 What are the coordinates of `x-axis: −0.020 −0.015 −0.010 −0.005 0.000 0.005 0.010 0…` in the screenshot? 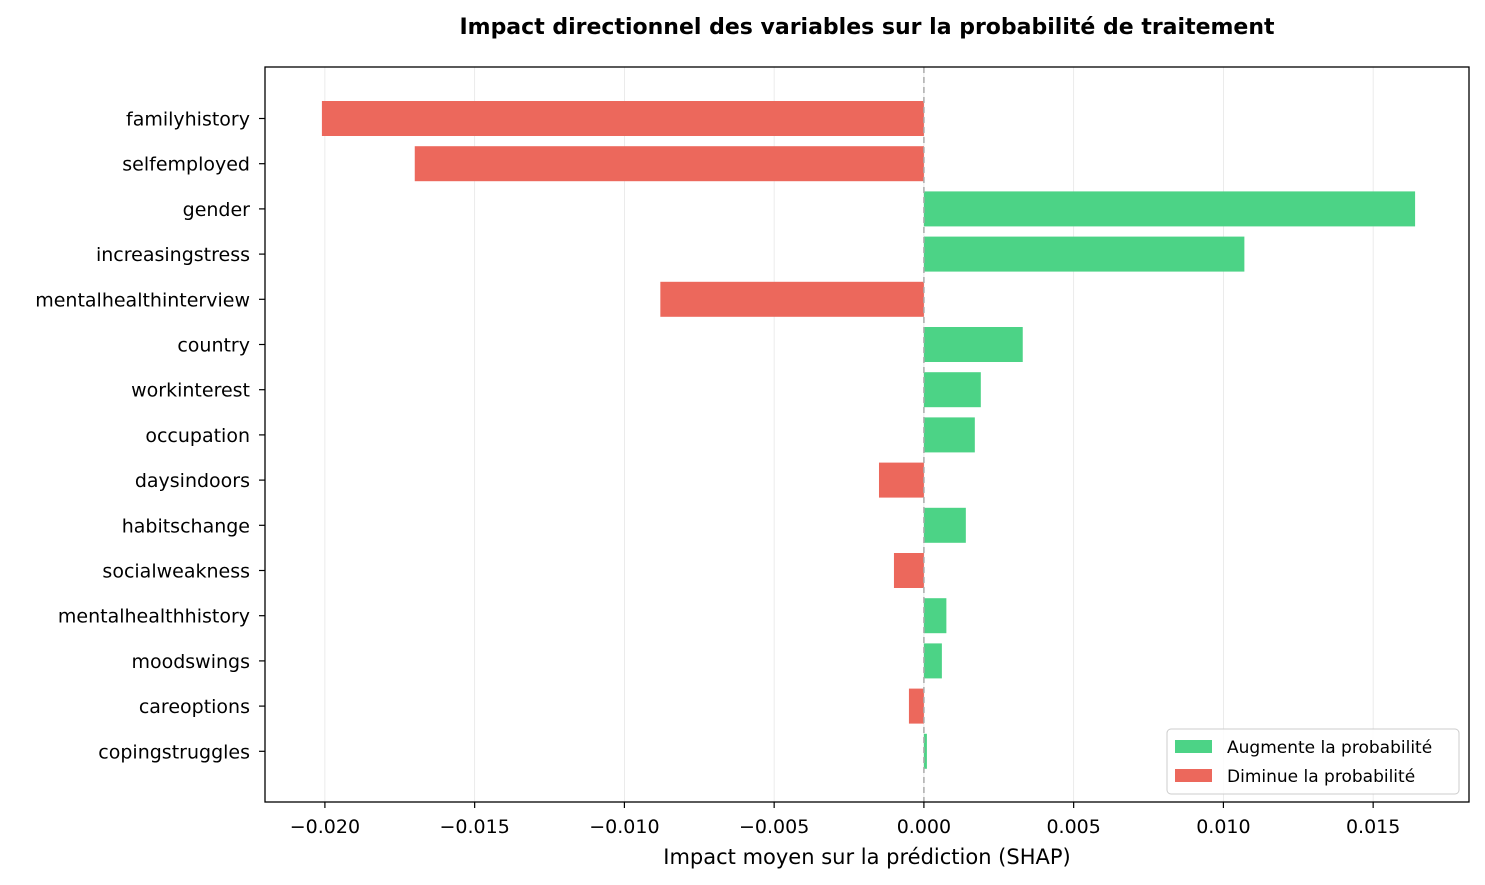 It's located at (845, 820).